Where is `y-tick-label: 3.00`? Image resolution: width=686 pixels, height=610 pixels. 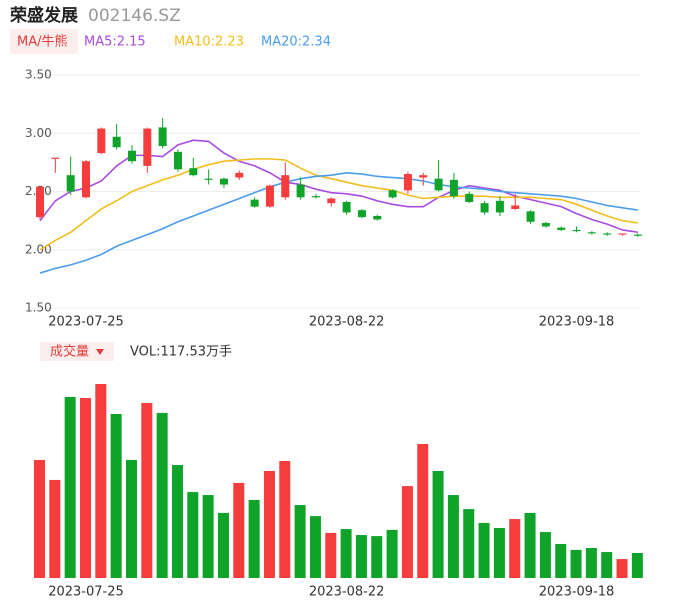 y-tick-label: 3.00 is located at coordinates (38, 133).